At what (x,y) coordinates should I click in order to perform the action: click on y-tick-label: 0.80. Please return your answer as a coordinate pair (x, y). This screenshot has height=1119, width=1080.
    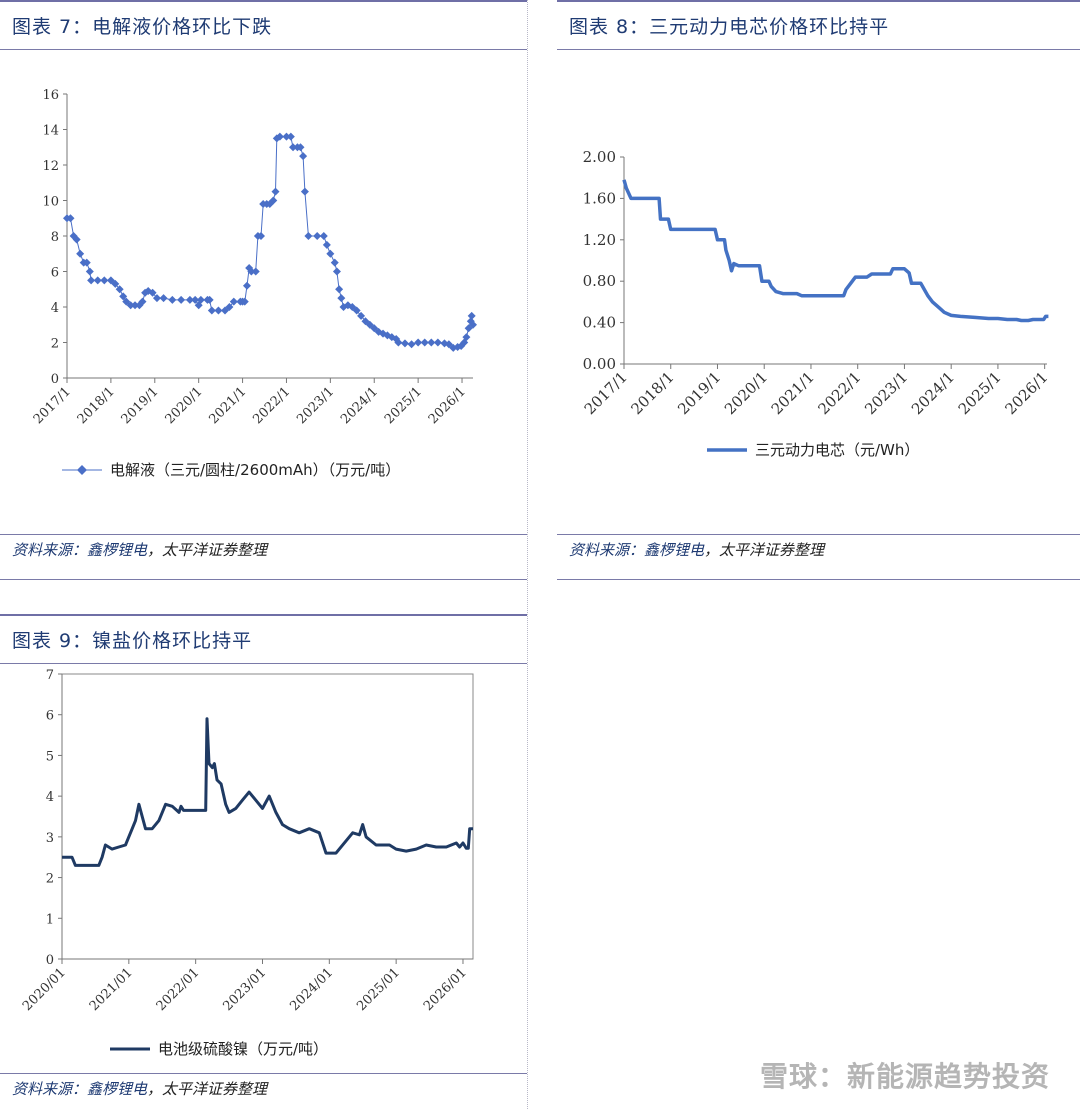
    Looking at the image, I should click on (599, 281).